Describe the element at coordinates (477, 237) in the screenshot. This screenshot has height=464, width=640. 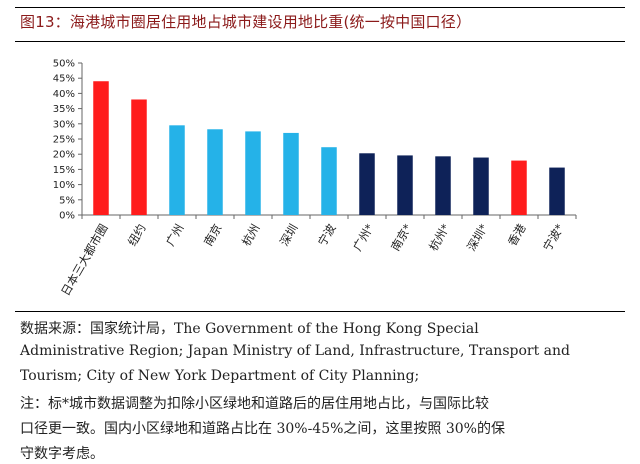
I see `x-category-label: 深圳*` at that location.